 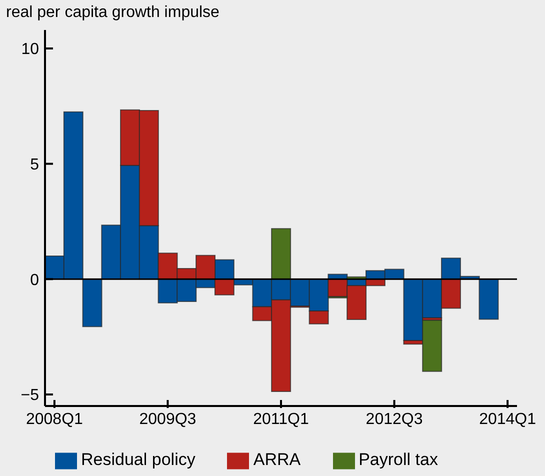 What do you see at coordinates (138, 460) in the screenshot?
I see `legend-label: Residual policy` at bounding box center [138, 460].